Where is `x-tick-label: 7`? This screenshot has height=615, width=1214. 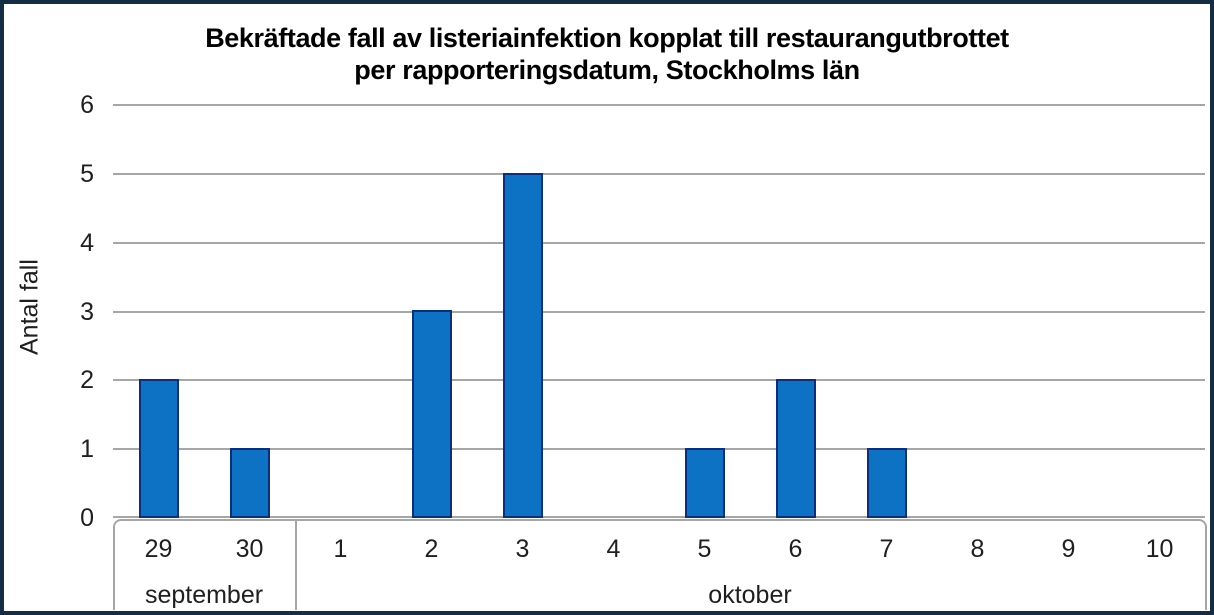
x-tick-label: 7 is located at coordinates (886, 549).